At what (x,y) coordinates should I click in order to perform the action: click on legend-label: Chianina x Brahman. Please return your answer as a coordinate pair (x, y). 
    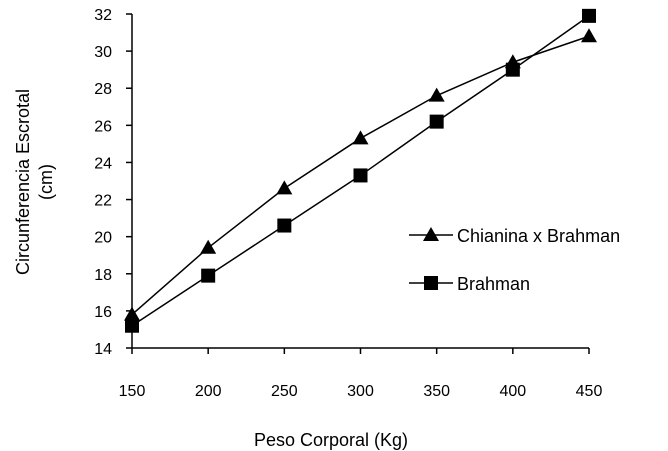
    Looking at the image, I should click on (538, 236).